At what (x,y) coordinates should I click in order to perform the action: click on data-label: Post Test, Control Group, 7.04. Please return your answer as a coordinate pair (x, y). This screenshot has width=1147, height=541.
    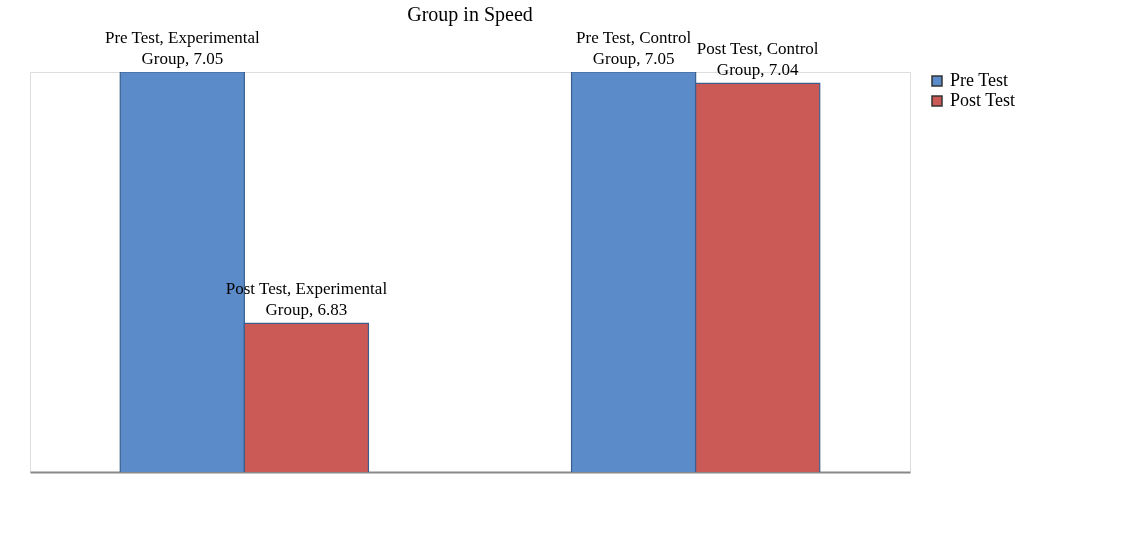
    Looking at the image, I should click on (757, 59).